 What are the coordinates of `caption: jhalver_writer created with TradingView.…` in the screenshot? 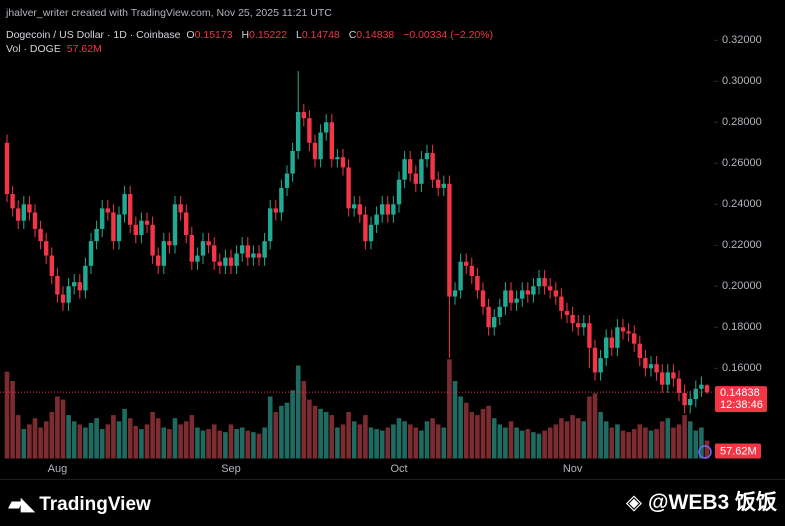 It's located at (169, 13).